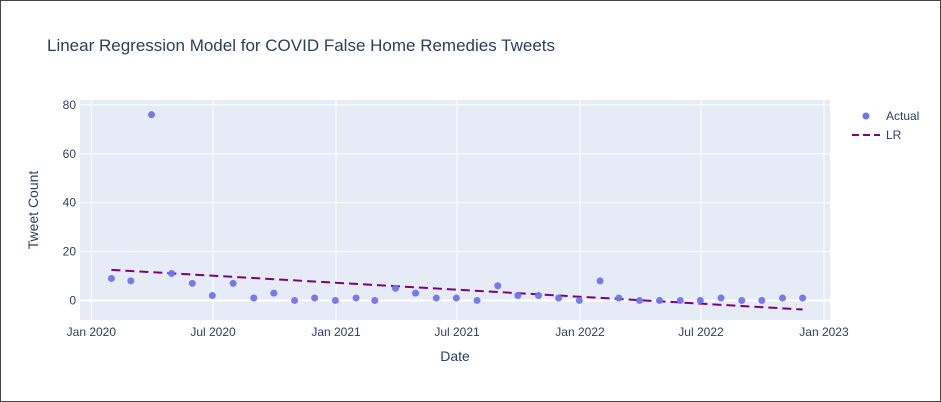  Describe the element at coordinates (894, 135) in the screenshot. I see `legend-label: LR` at that location.